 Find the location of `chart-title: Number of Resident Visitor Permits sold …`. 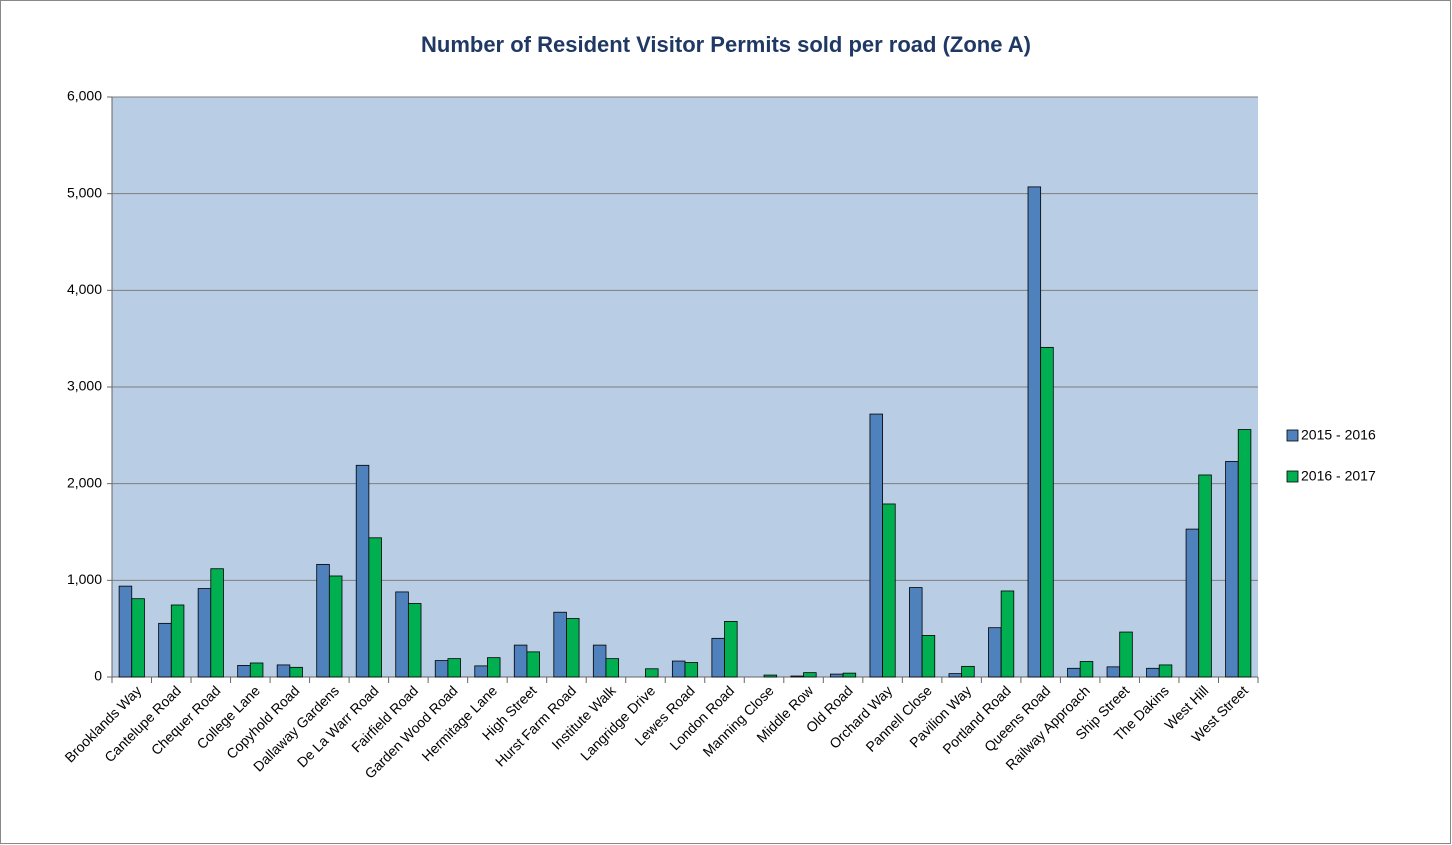

chart-title: Number of Resident Visitor Permits sold … is located at coordinates (726, 44).